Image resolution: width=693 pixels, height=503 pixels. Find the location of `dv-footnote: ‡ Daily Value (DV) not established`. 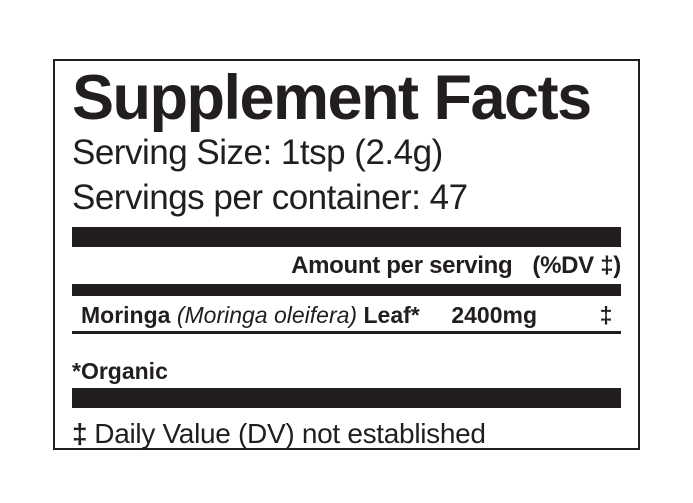

dv-footnote: ‡ Daily Value (DV) not established is located at coordinates (346, 433).